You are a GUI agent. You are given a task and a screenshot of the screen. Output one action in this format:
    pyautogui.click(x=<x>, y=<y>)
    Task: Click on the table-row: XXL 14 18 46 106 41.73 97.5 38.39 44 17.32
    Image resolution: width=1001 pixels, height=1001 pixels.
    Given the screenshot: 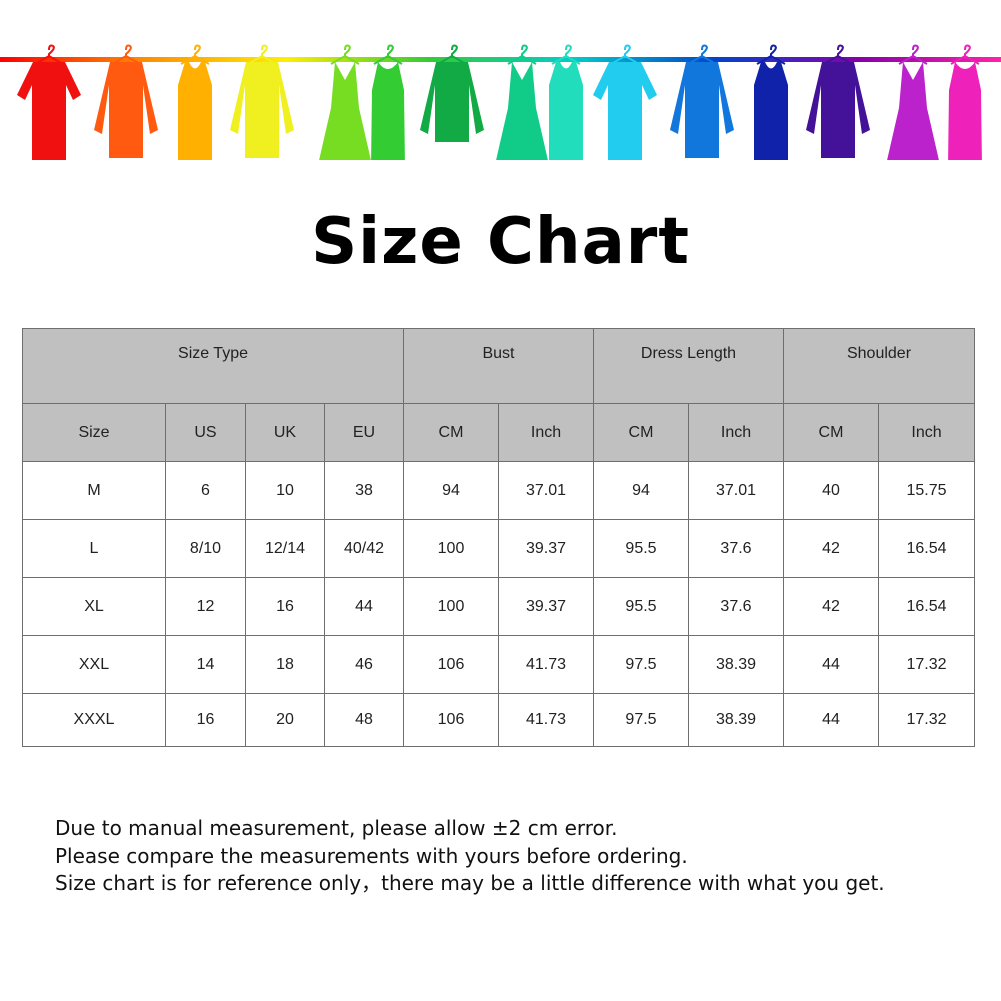 What is the action you would take?
    pyautogui.click(x=498, y=664)
    